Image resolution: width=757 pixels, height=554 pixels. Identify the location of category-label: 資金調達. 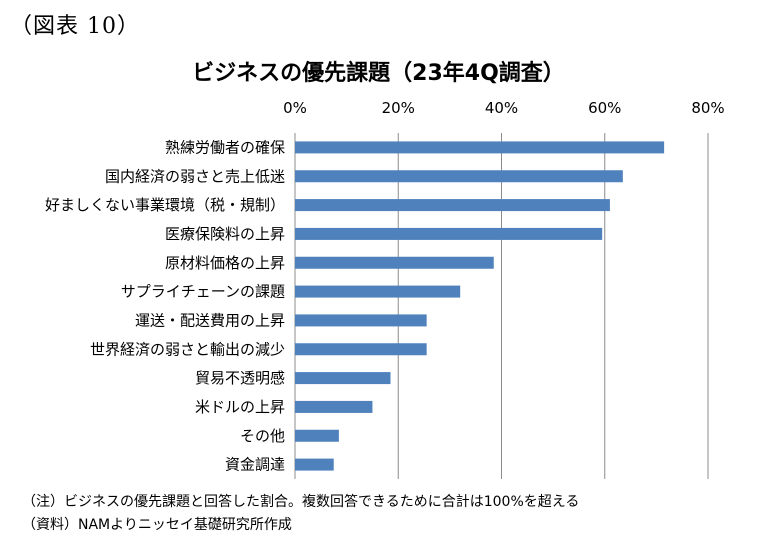
(255, 465).